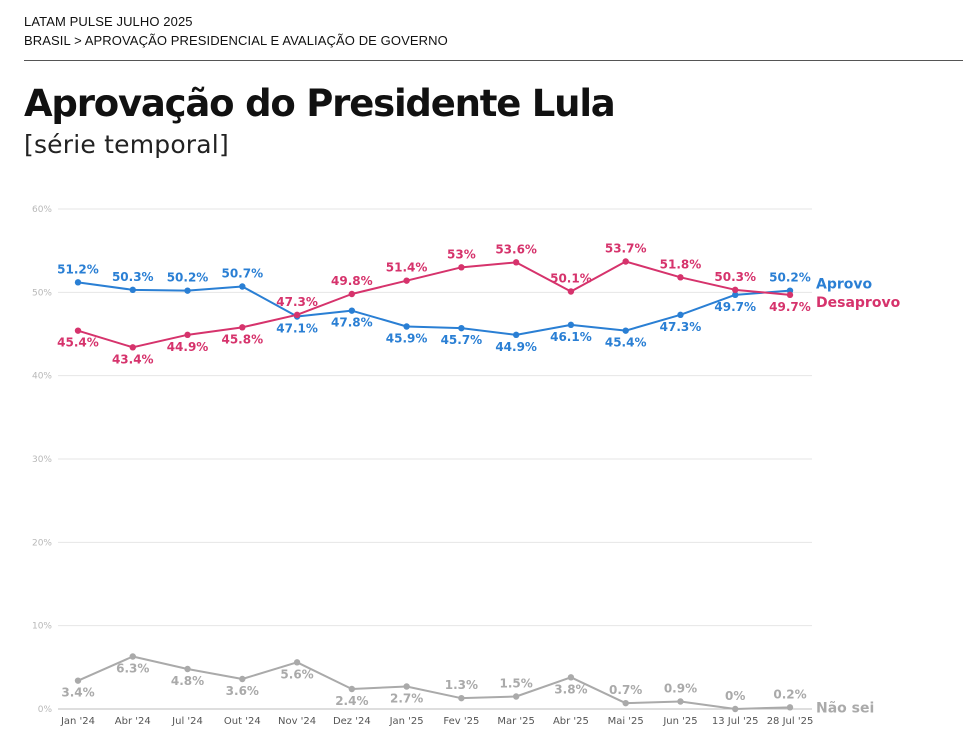  I want to click on x-tick-label: Out '24, so click(242, 721).